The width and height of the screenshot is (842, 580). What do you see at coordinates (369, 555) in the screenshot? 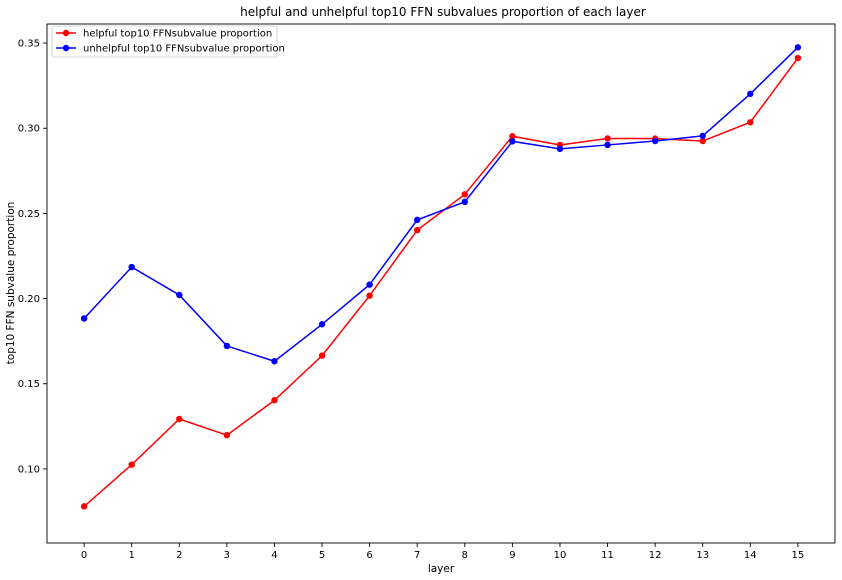
I see `x-tick-label: 6` at bounding box center [369, 555].